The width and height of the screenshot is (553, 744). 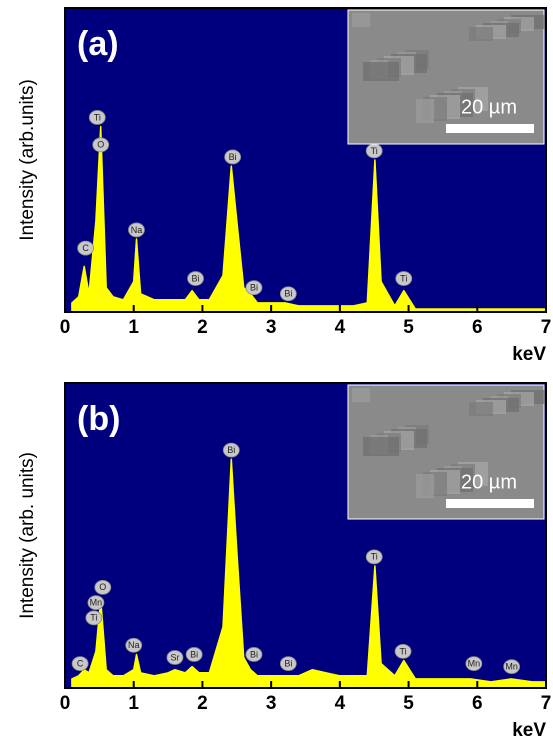 I want to click on panel-label: (b), so click(x=98, y=419).